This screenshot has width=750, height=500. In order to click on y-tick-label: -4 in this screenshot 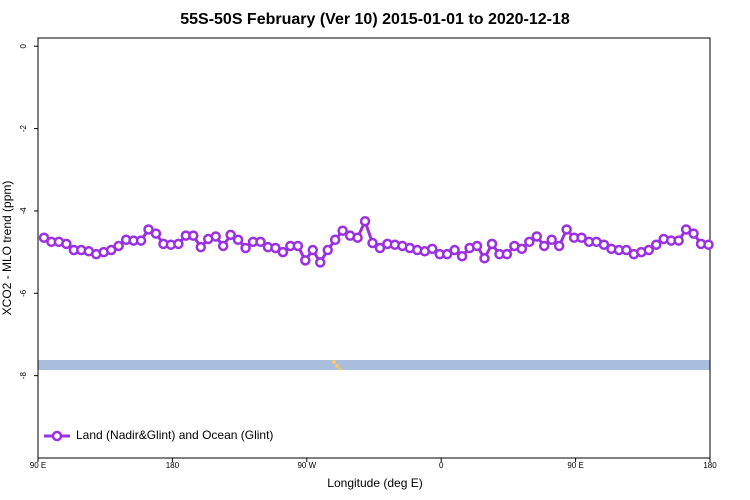, I will do `click(23, 211)`.